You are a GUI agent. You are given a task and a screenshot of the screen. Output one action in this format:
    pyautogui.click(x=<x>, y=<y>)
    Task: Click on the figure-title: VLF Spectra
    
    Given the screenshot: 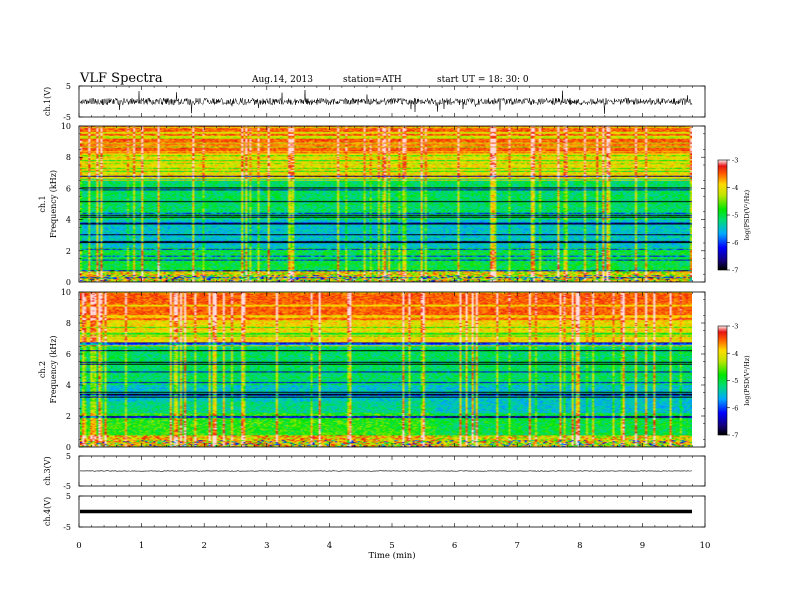 What is the action you would take?
    pyautogui.click(x=121, y=78)
    